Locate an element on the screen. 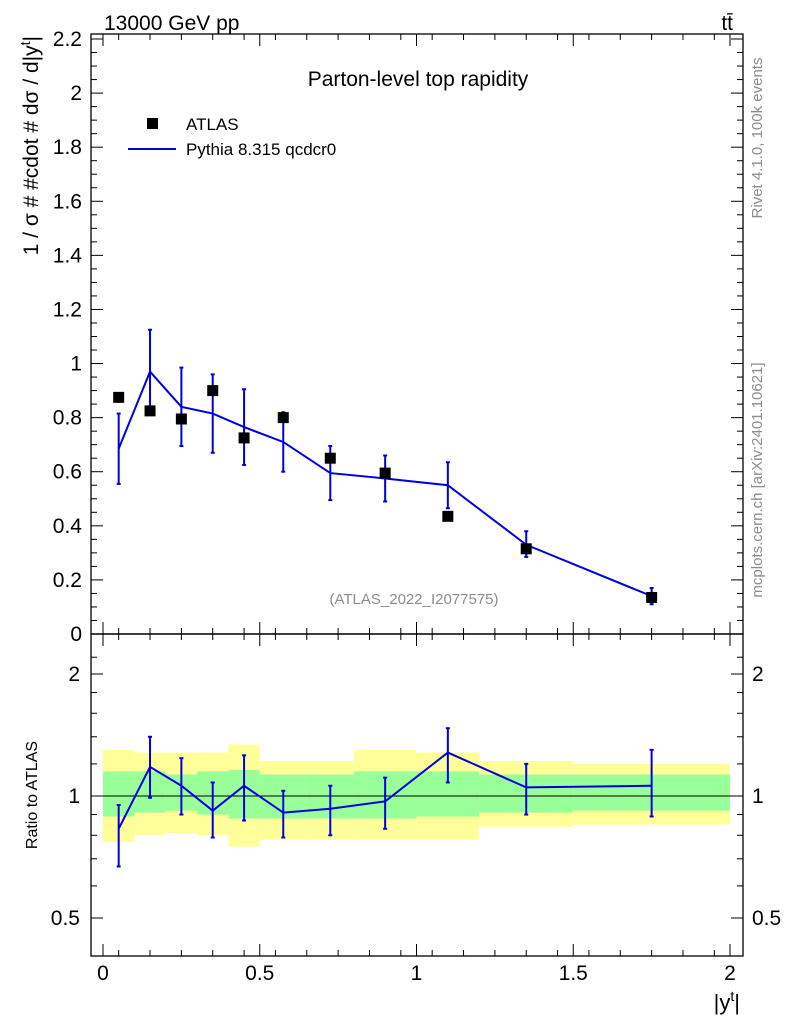  main-y-tick-label: 1.4 is located at coordinates (68, 255).